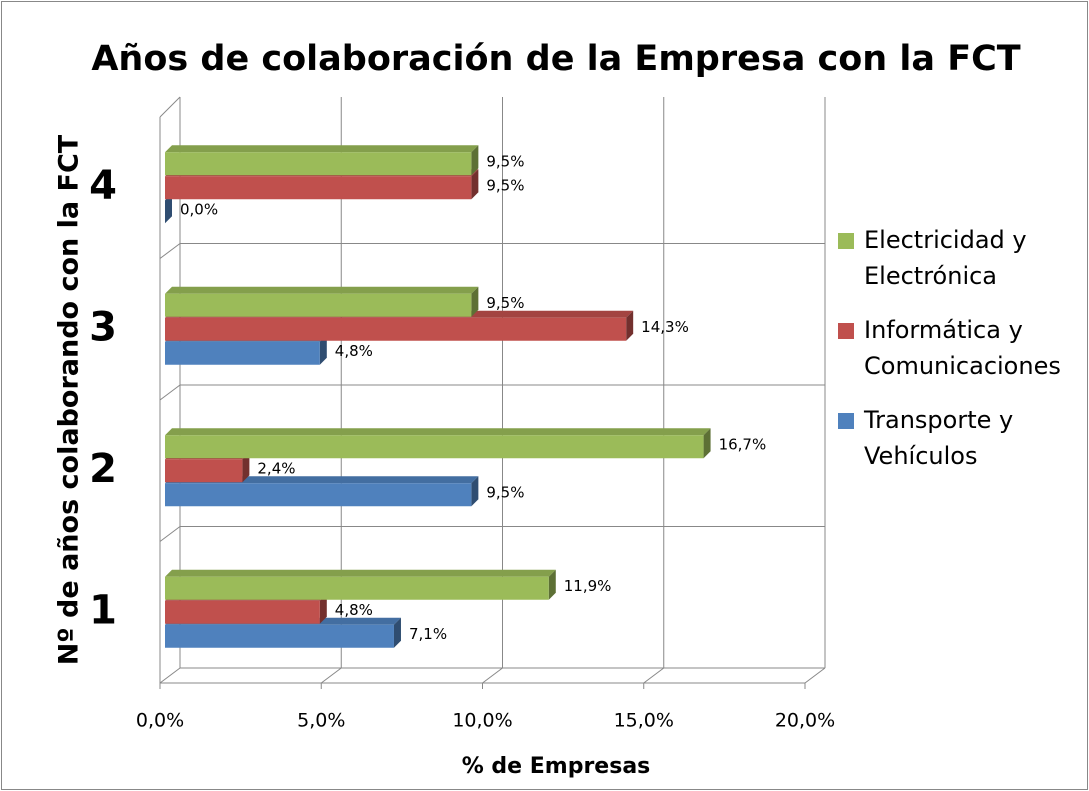  I want to click on legend-entry: Informática y Comunicaciones, so click(950, 348).